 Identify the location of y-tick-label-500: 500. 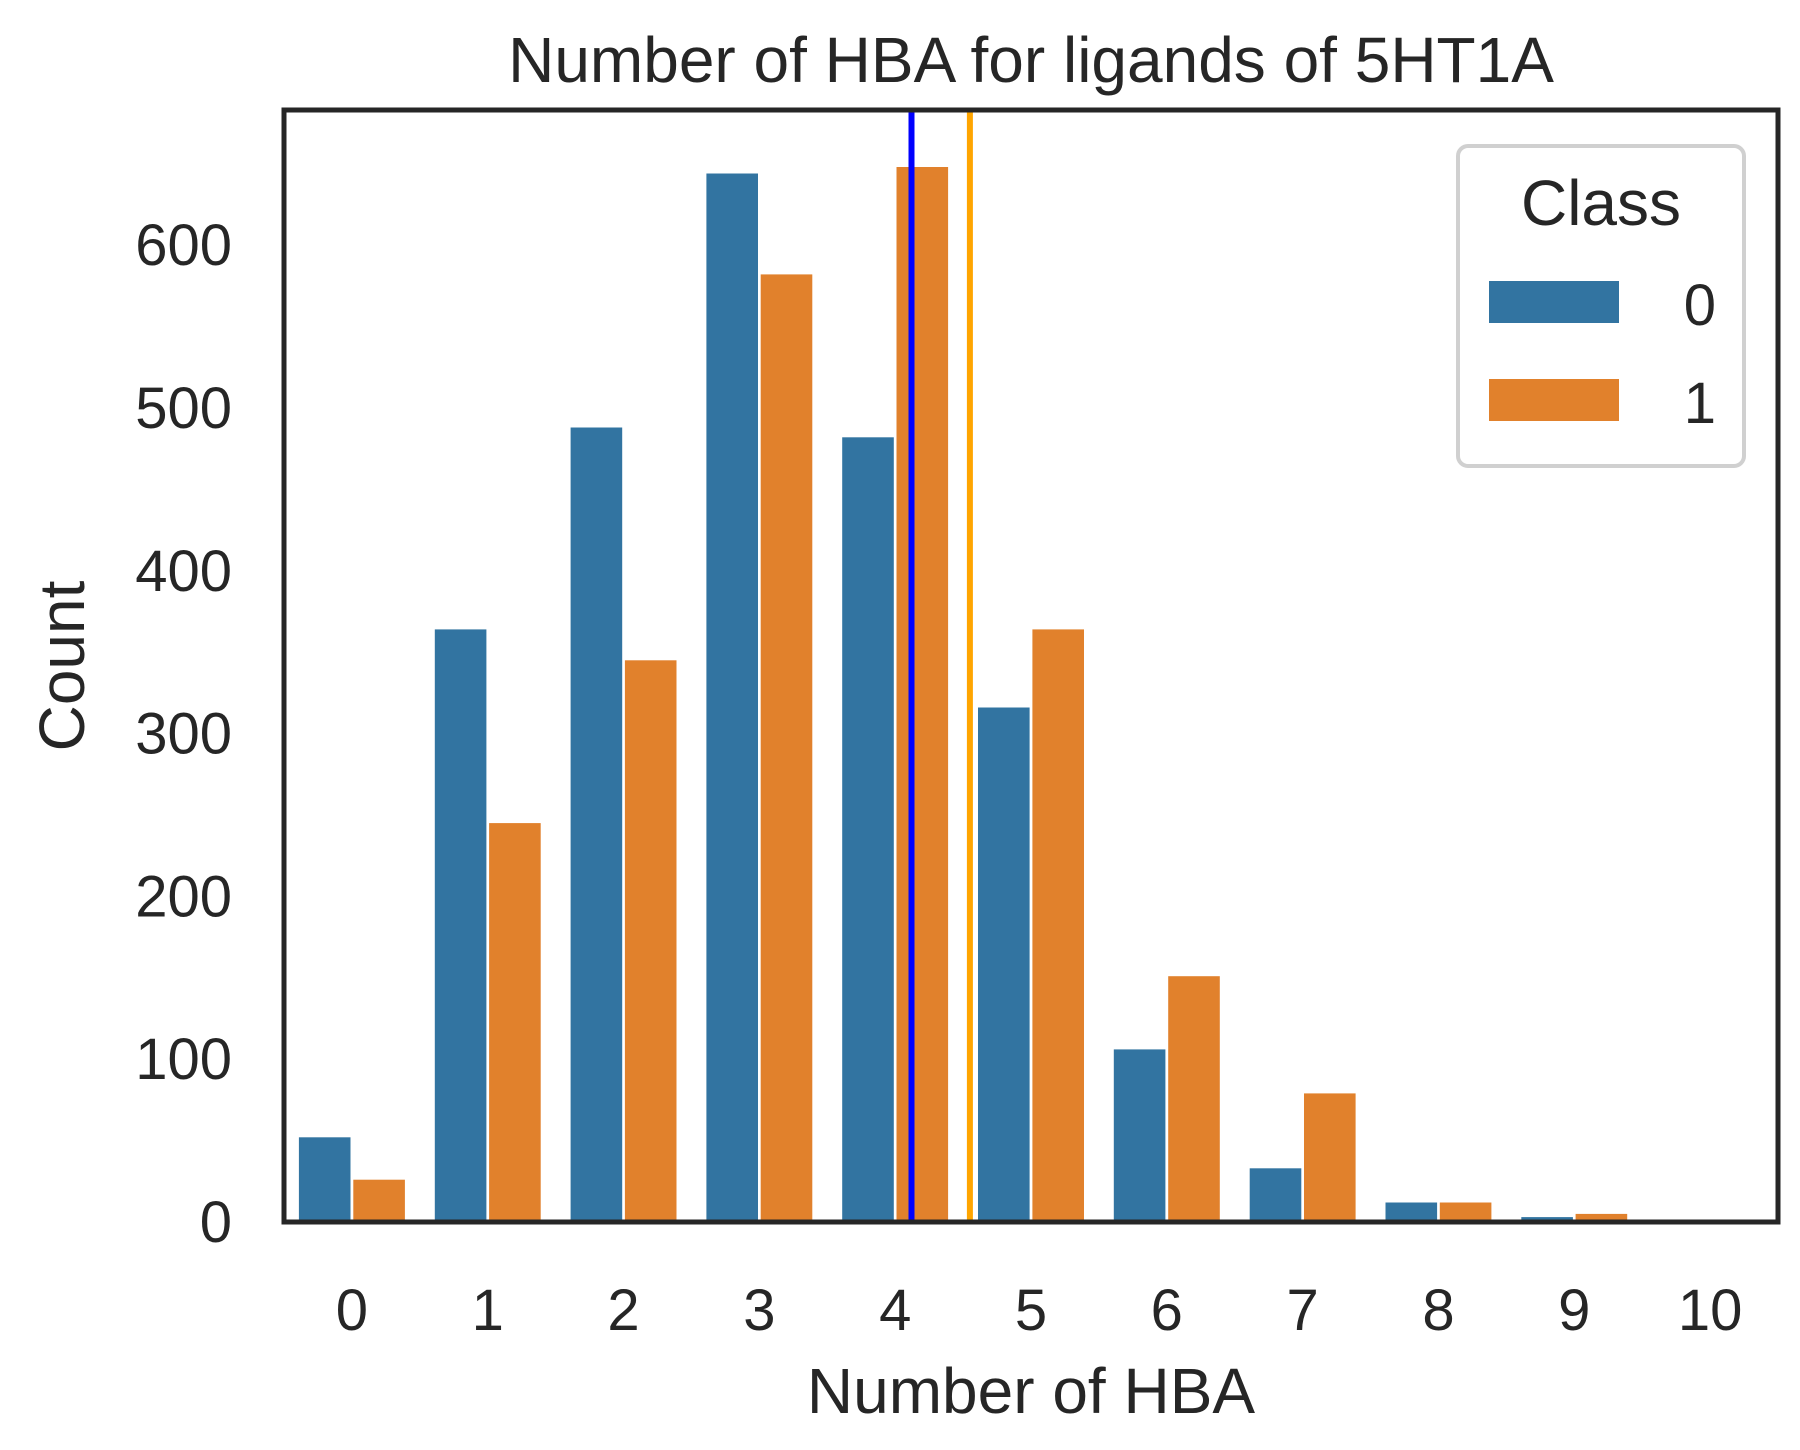
(183, 408).